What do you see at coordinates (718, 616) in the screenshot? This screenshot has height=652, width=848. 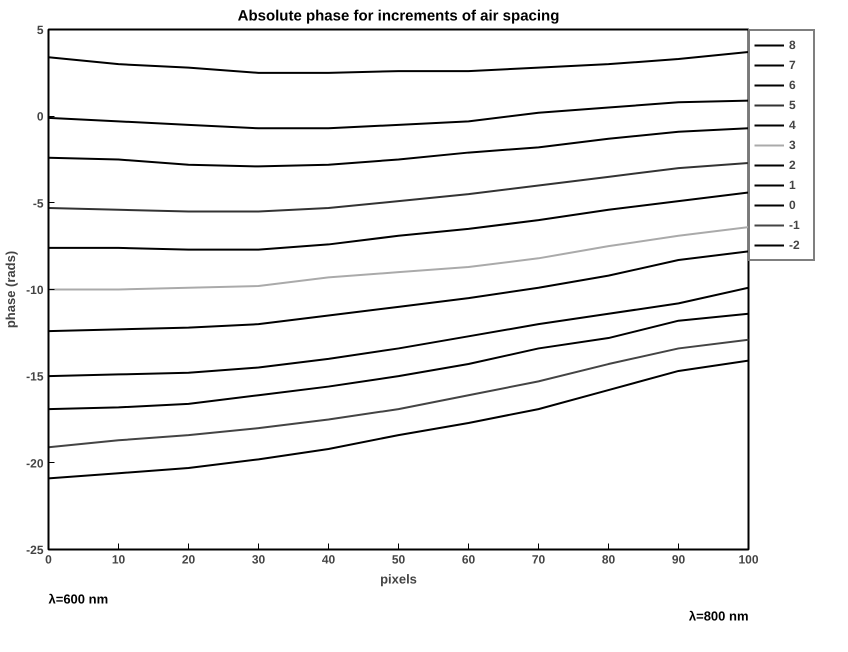 I see `text: λ=800 nm` at bounding box center [718, 616].